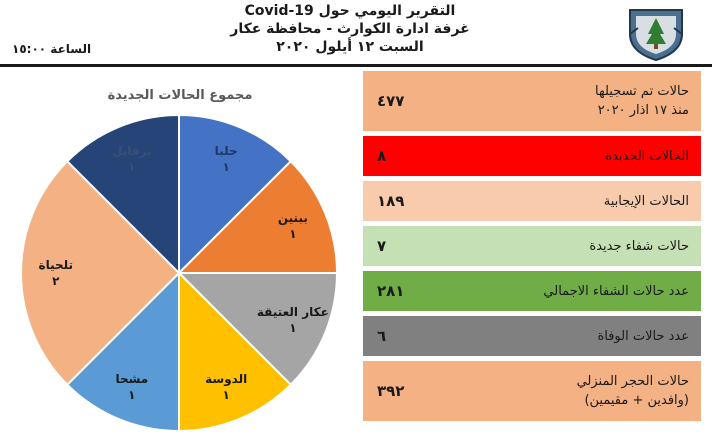 The width and height of the screenshot is (712, 437). What do you see at coordinates (636, 400) in the screenshot?
I see `stat-label-line: (وافدين + مقيمين)` at bounding box center [636, 400].